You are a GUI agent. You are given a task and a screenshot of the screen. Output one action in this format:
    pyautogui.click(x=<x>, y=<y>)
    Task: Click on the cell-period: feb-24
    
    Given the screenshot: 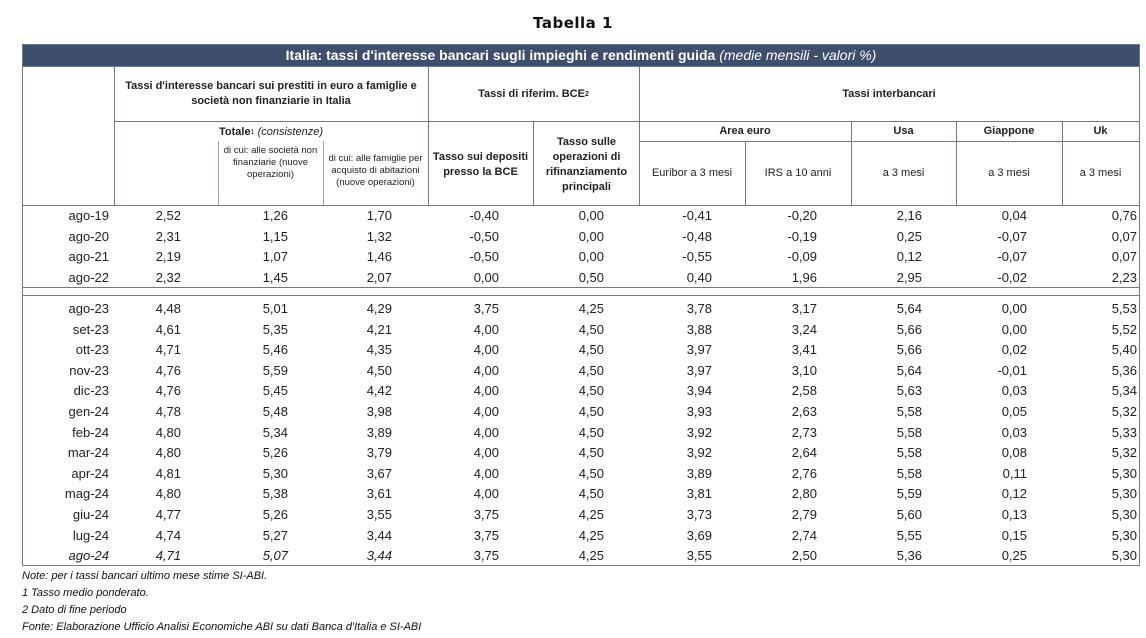 What is the action you would take?
    pyautogui.click(x=90, y=432)
    